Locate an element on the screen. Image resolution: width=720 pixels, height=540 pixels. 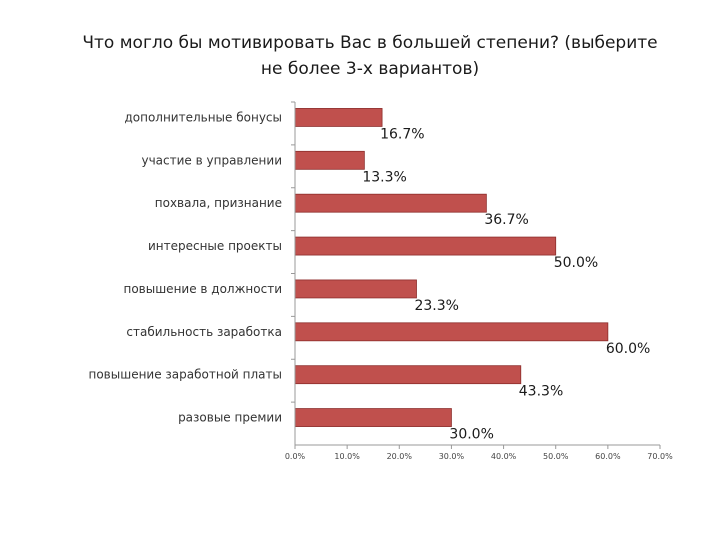
data-label: 36.7% is located at coordinates (506, 220).